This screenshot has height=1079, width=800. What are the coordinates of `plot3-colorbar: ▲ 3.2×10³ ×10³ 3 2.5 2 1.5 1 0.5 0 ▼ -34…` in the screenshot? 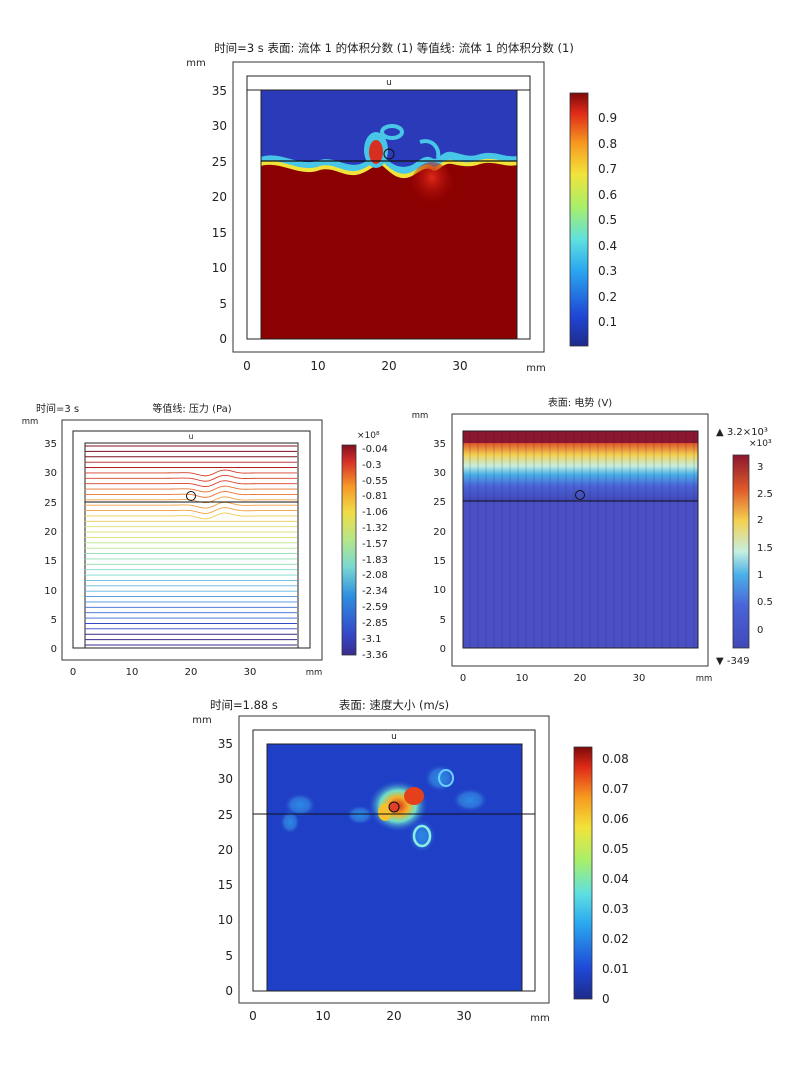 It's located at (744, 547).